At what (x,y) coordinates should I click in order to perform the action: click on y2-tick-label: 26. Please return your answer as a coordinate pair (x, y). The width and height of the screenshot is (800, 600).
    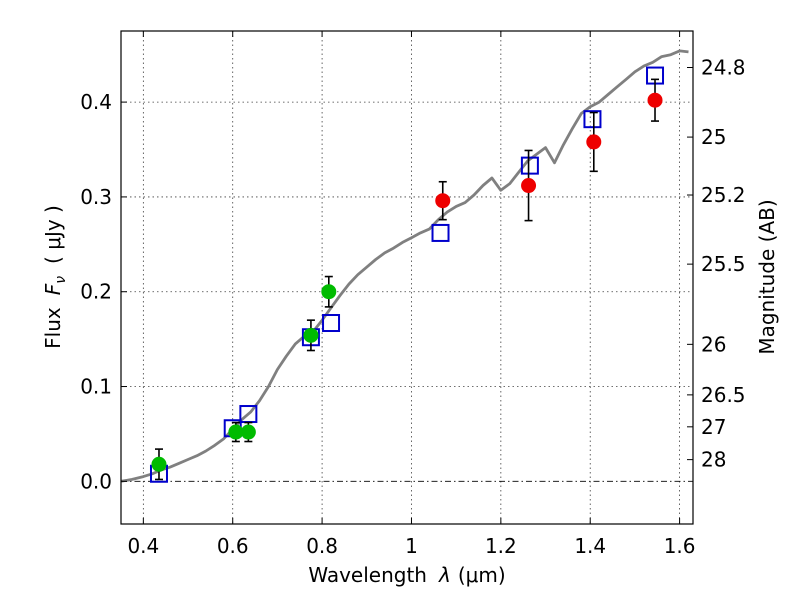
    Looking at the image, I should click on (713, 344).